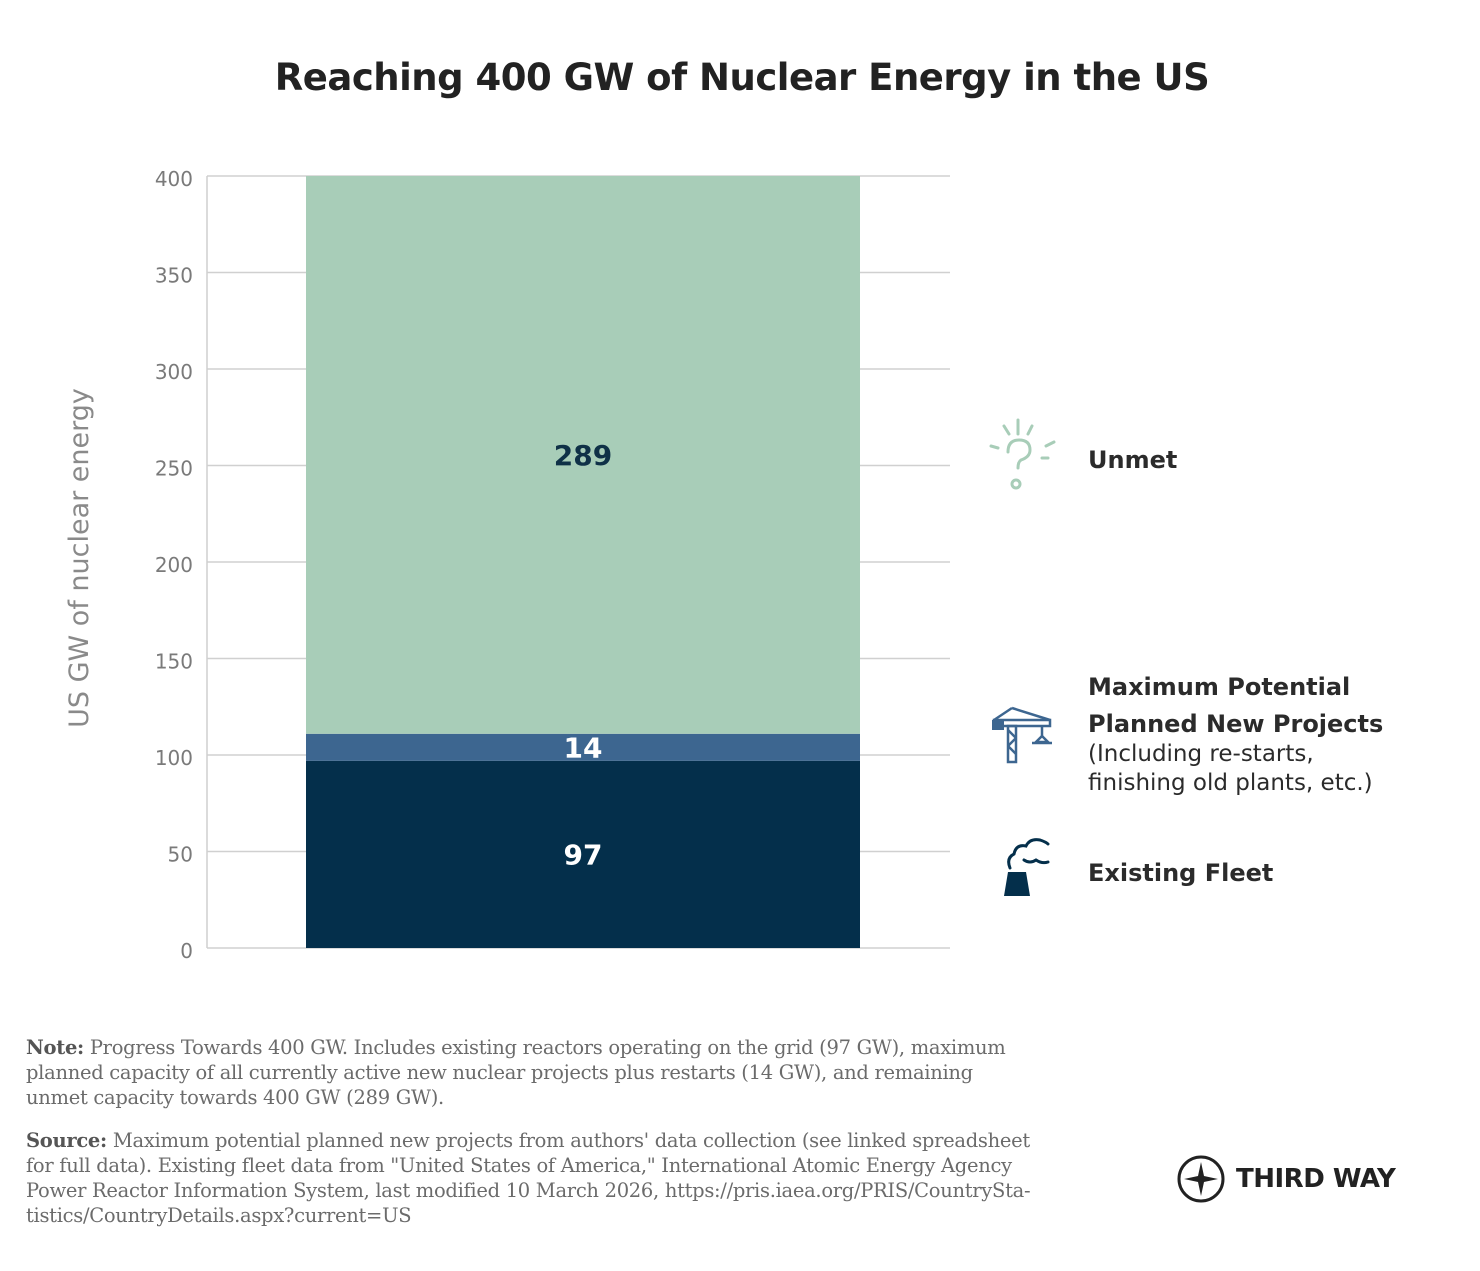 The height and width of the screenshot is (1271, 1480). Describe the element at coordinates (55, 1047) in the screenshot. I see `note-prefix: Note:` at that location.